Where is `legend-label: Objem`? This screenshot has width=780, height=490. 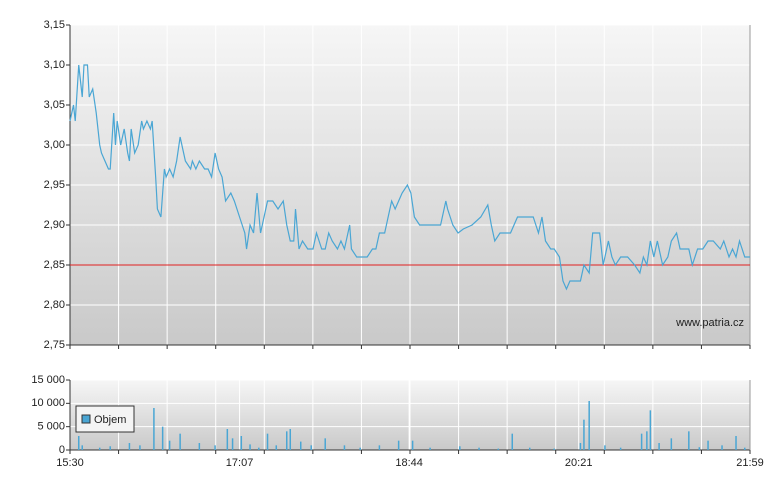 legend-label: Objem is located at coordinates (110, 420).